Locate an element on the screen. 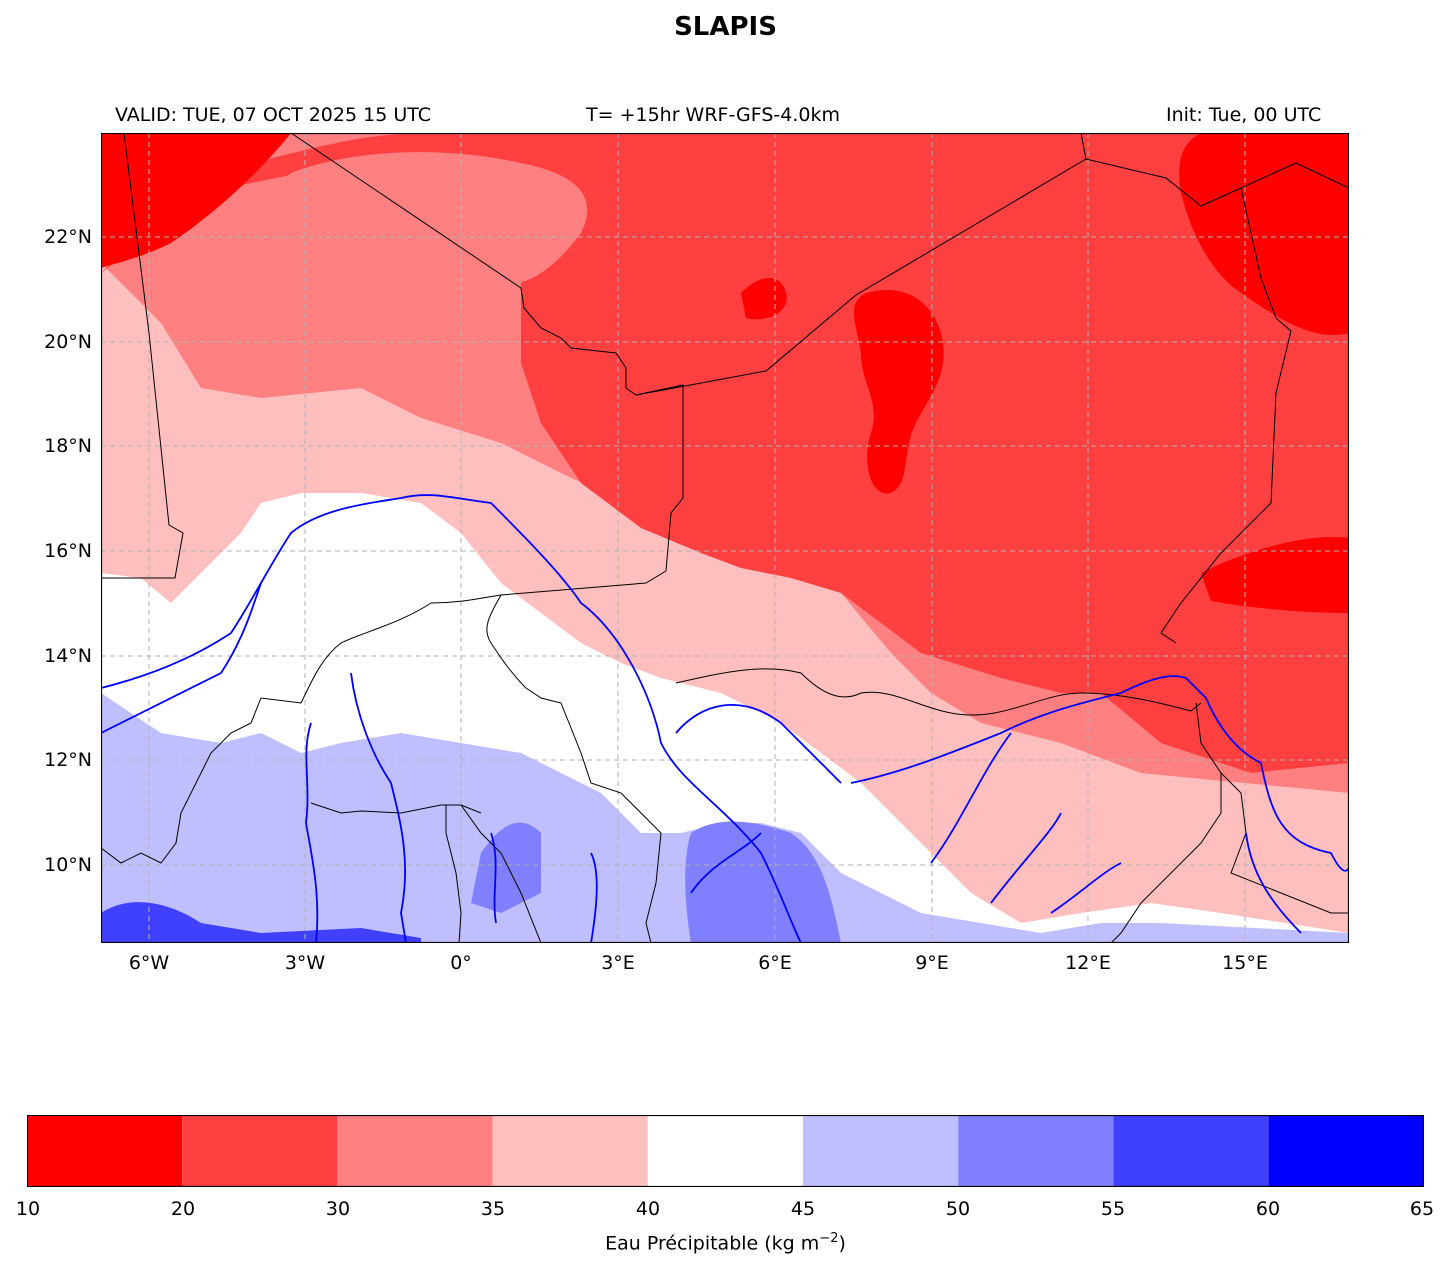  field-band-10-20-east is located at coordinates (1275, 575).